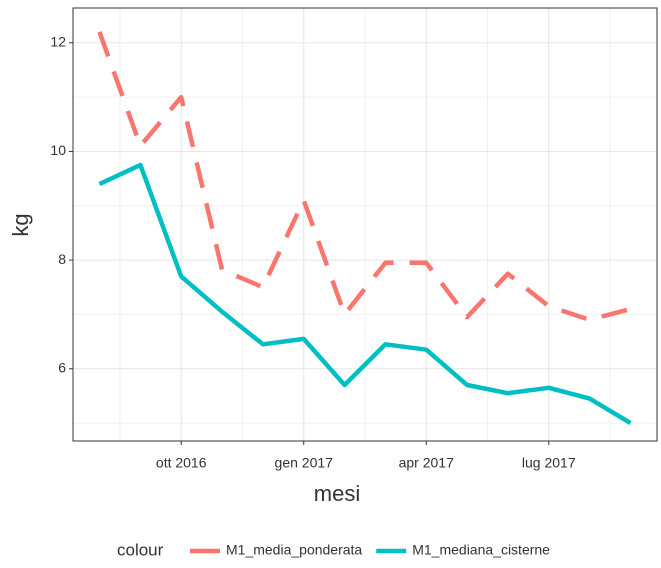 Image resolution: width=661 pixels, height=568 pixels. Describe the element at coordinates (337, 493) in the screenshot. I see `x-axis-title: mesi` at that location.